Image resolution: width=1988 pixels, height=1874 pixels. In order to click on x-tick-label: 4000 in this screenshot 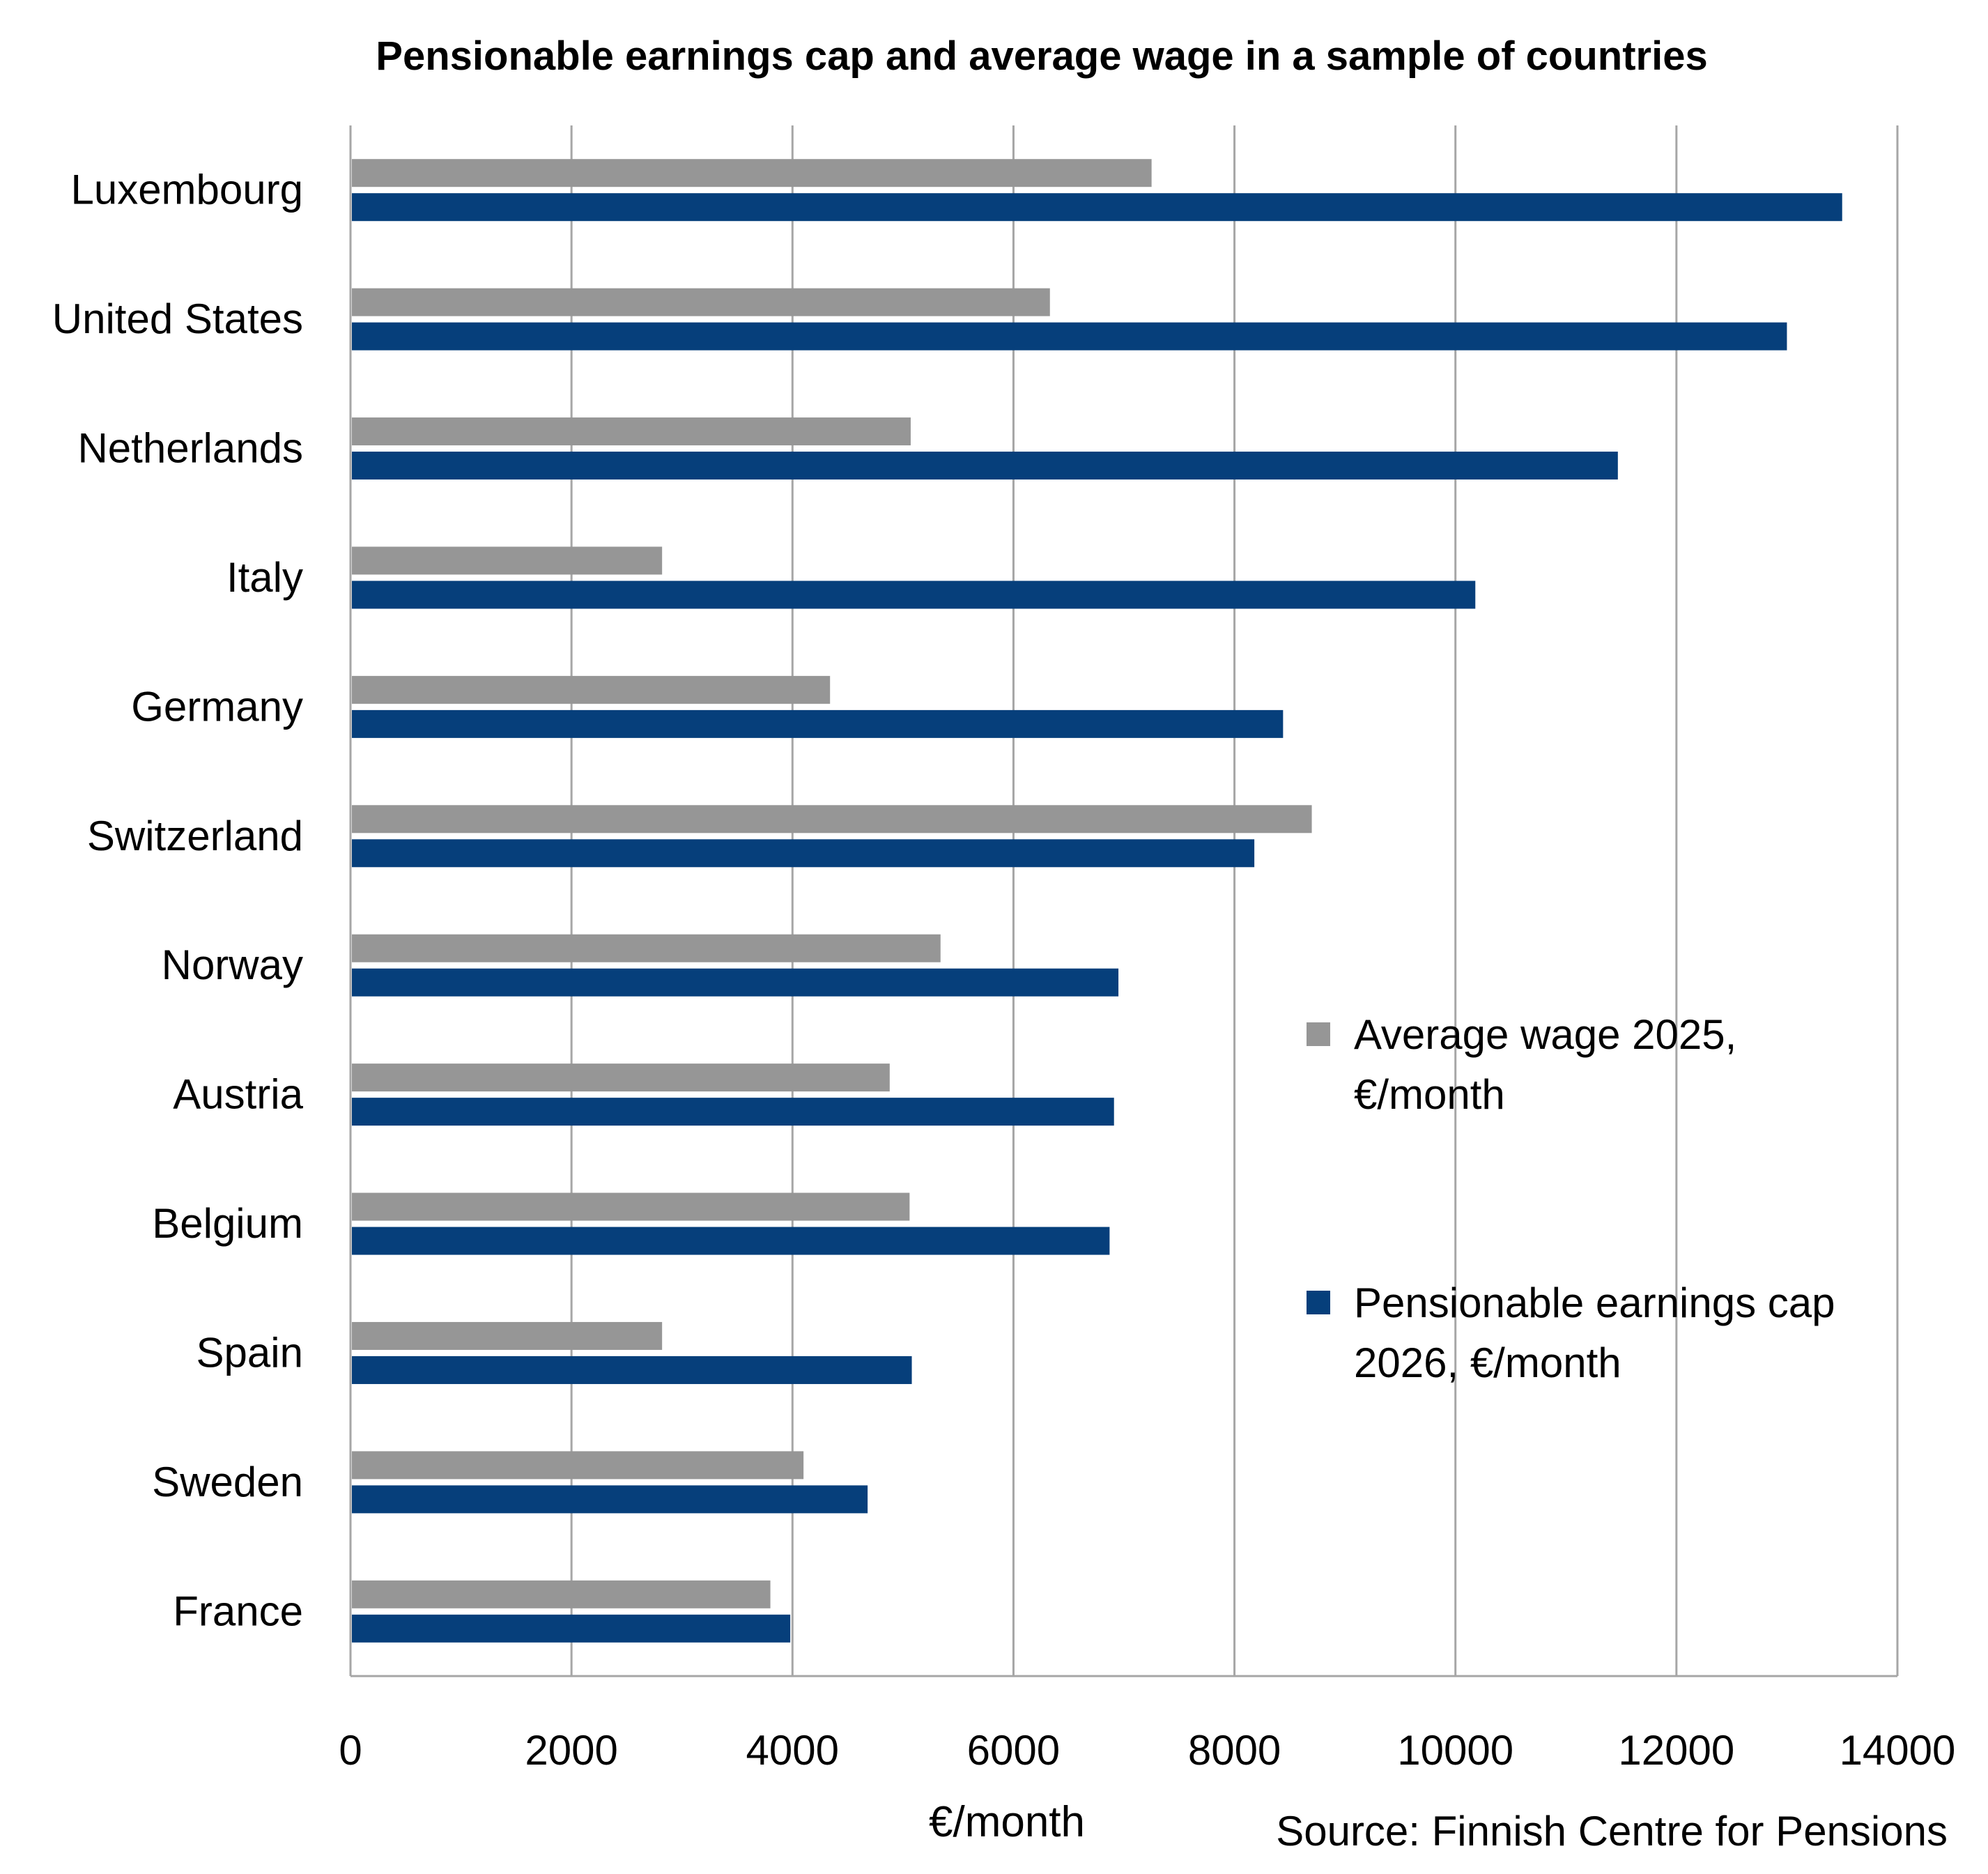, I will do `click(792, 1751)`.